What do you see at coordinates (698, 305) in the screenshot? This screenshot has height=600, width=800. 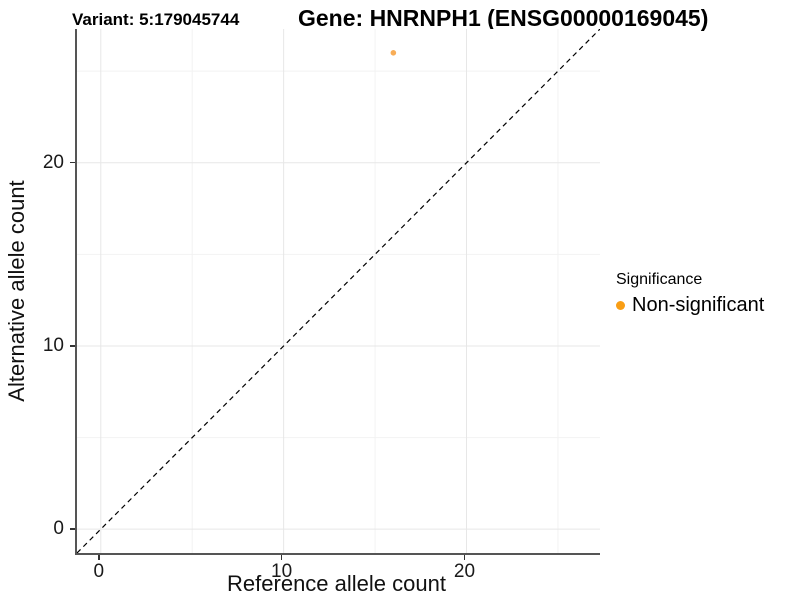 I see `legend-item-label: Non-significant` at bounding box center [698, 305].